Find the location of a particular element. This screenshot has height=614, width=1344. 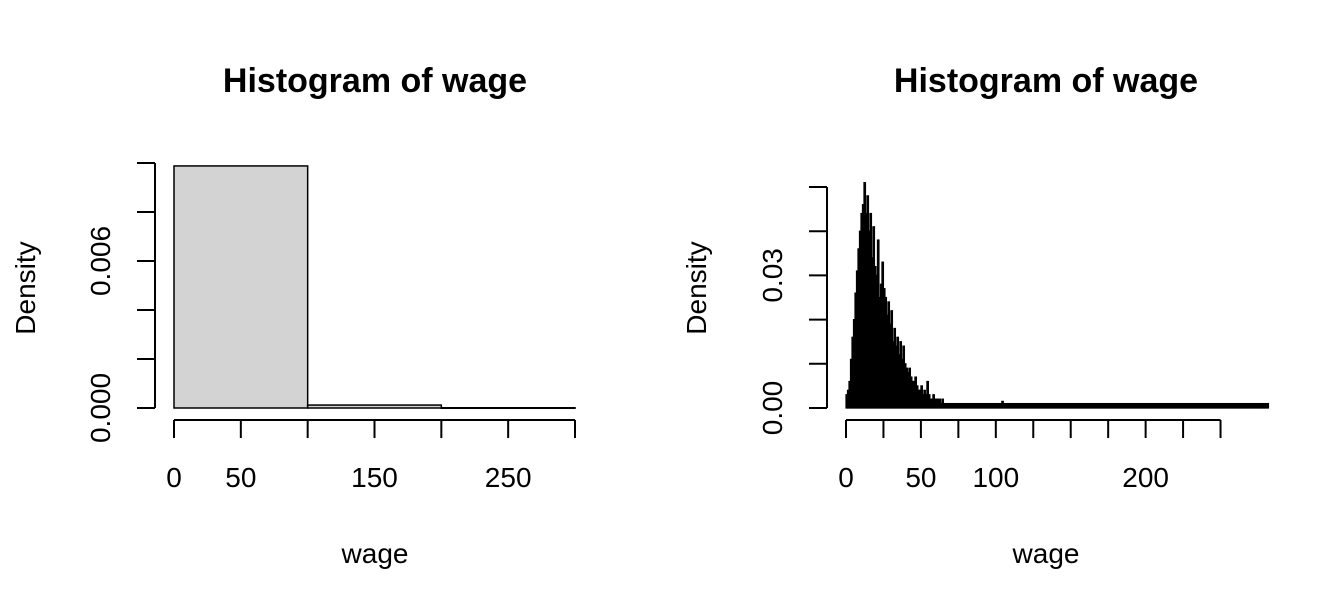

x-tick-label: 250 is located at coordinates (508, 477).